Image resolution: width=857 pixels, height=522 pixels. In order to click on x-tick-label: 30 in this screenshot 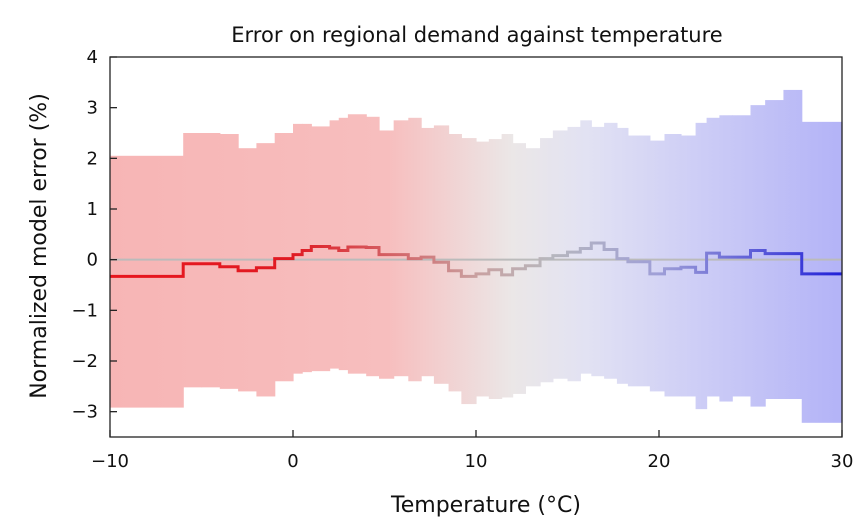, I will do `click(842, 461)`.